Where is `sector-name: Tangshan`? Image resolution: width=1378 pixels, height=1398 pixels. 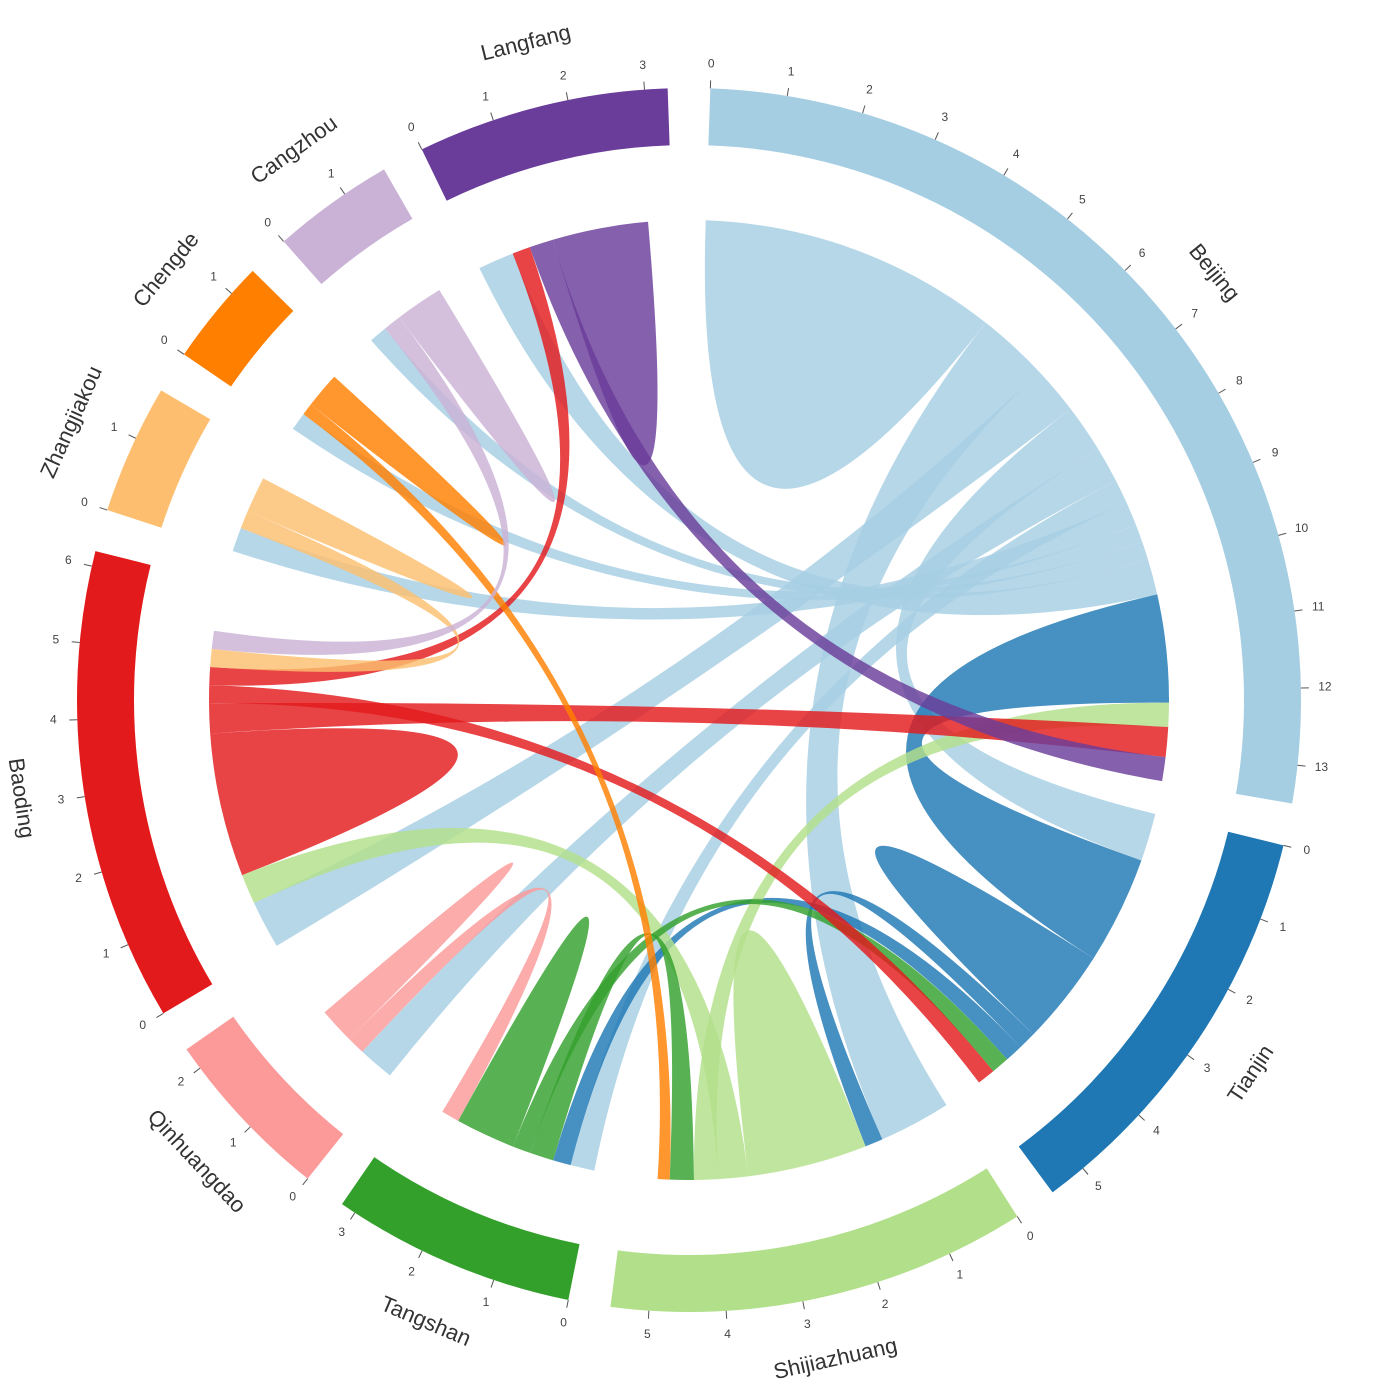 sector-name: Tangshan is located at coordinates (426, 1321).